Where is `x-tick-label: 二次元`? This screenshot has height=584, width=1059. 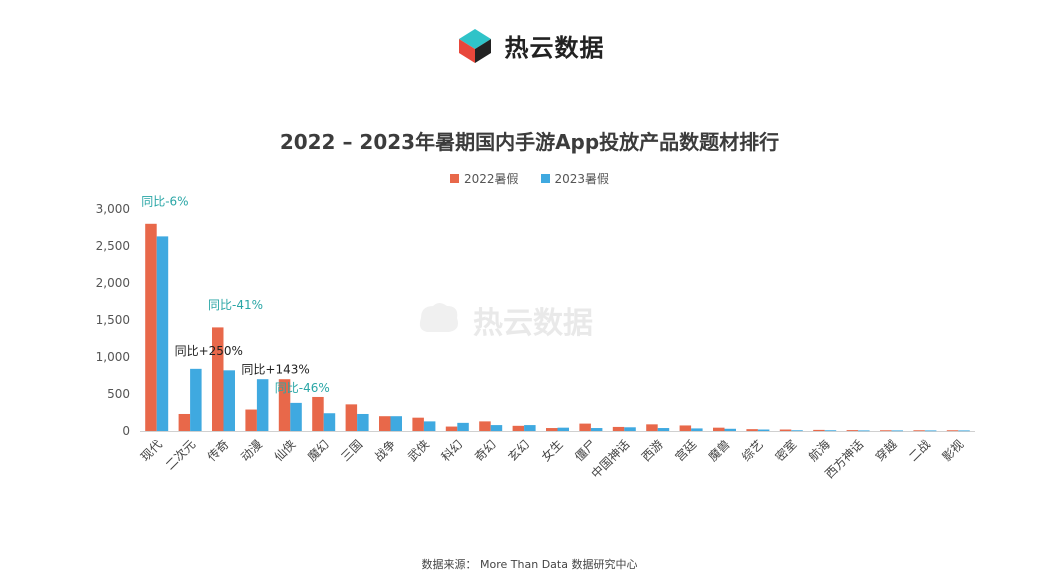
x-tick-label: 二次元 is located at coordinates (180, 454).